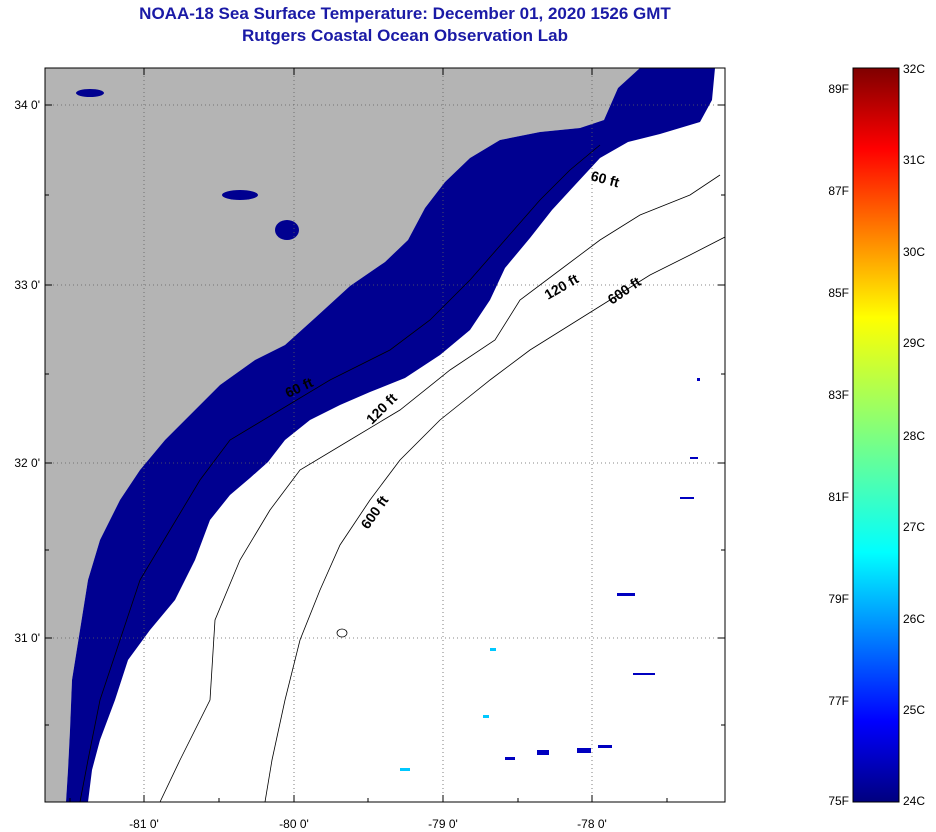 The width and height of the screenshot is (936, 832). What do you see at coordinates (914, 619) in the screenshot?
I see `colorbar-celsius-label: 26C` at bounding box center [914, 619].